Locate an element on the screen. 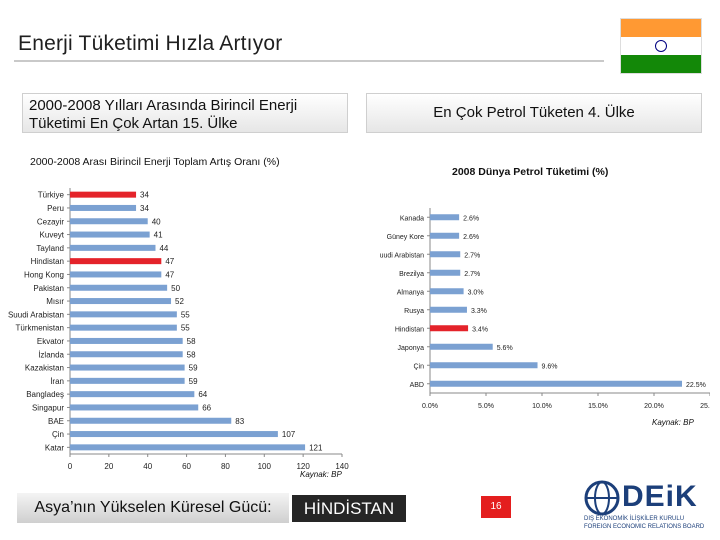 This screenshot has height=540, width=720. bar-tayland is located at coordinates (113, 247).